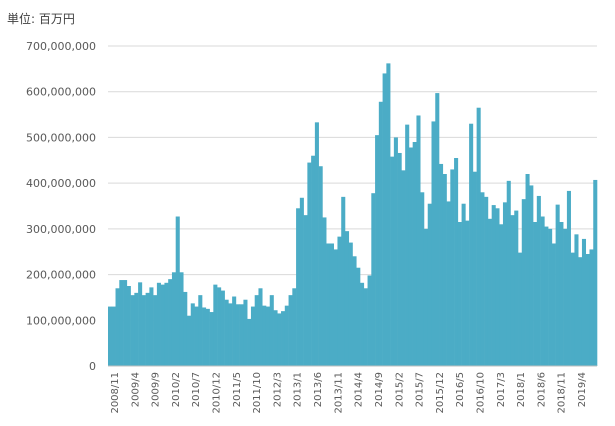 Image resolution: width=615 pixels, height=426 pixels. What do you see at coordinates (237, 389) in the screenshot?
I see `x-tick-label: 2011/5` at bounding box center [237, 389].